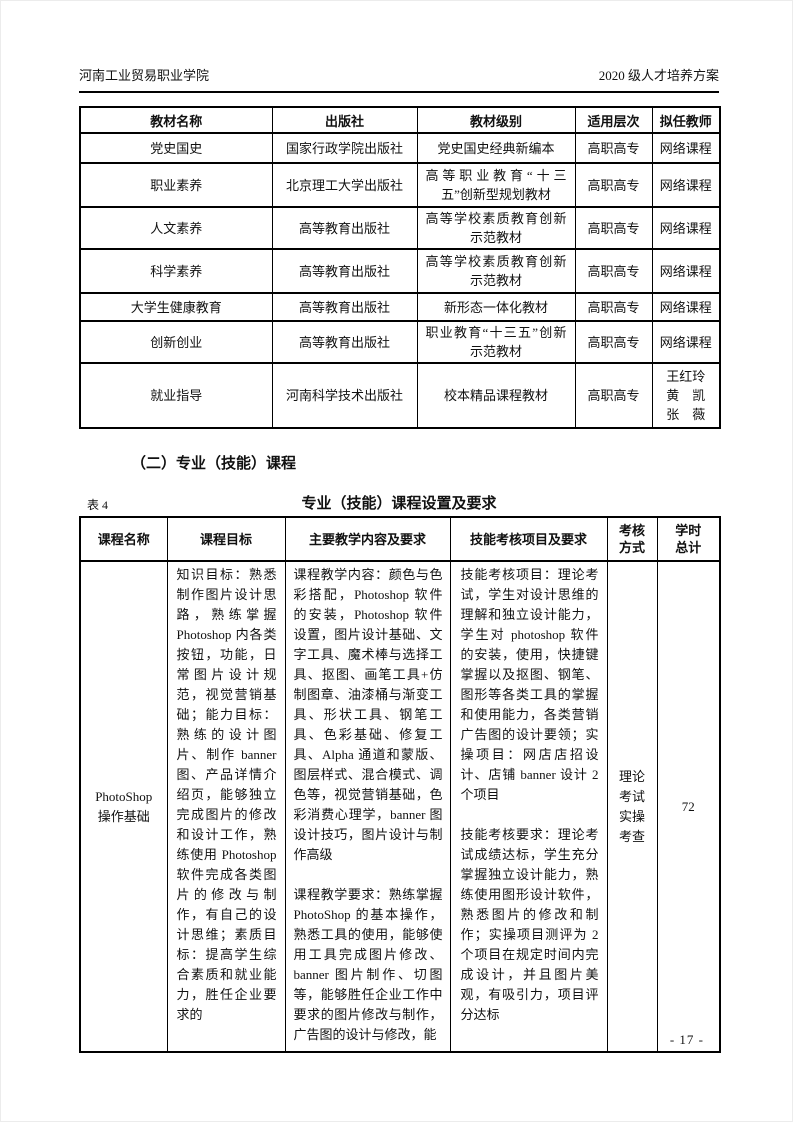 This screenshot has height=1122, width=793. What do you see at coordinates (686, 120) in the screenshot?
I see `column-header-teacher: 拟任教师` at bounding box center [686, 120].